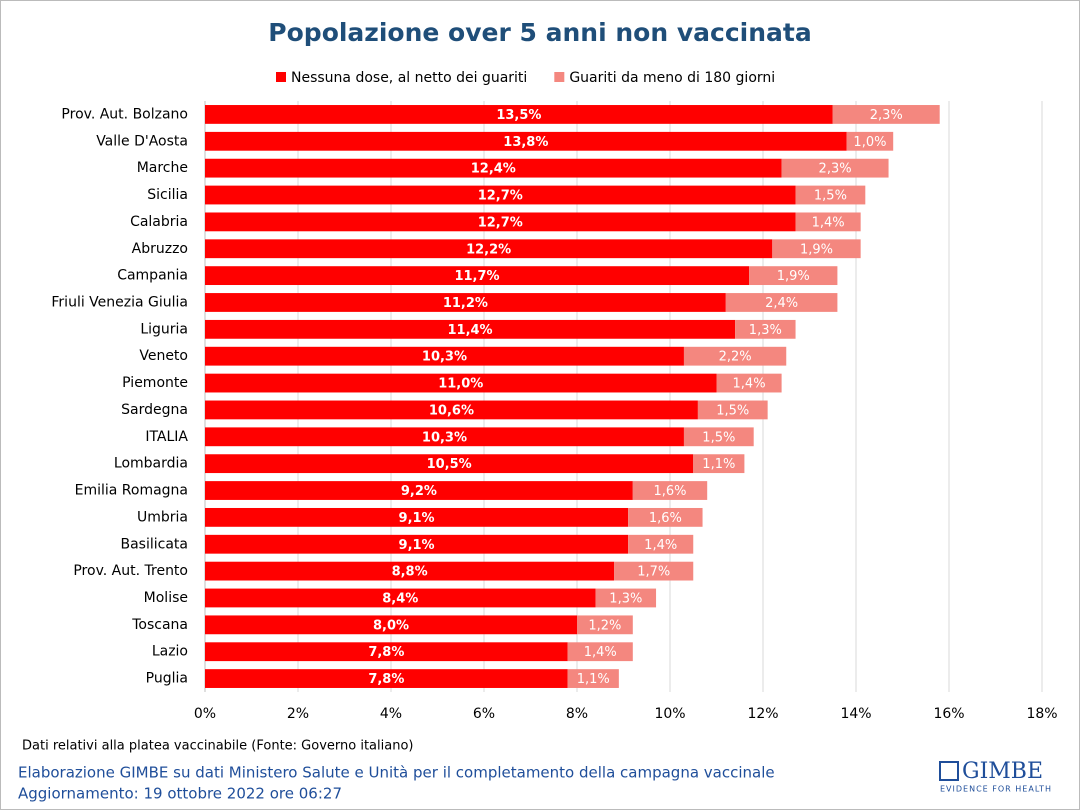 The height and width of the screenshot is (810, 1080). I want to click on y-tick-label: ITALIA, so click(166, 437).